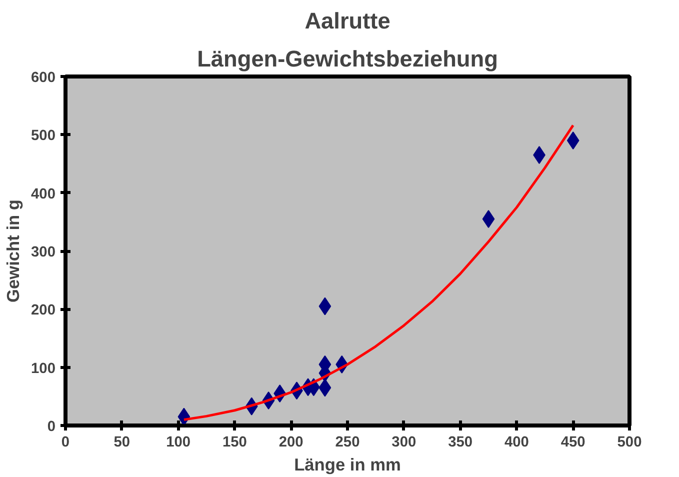 The width and height of the screenshot is (679, 477). I want to click on x-axis-title: Länge in mm, so click(347, 464).